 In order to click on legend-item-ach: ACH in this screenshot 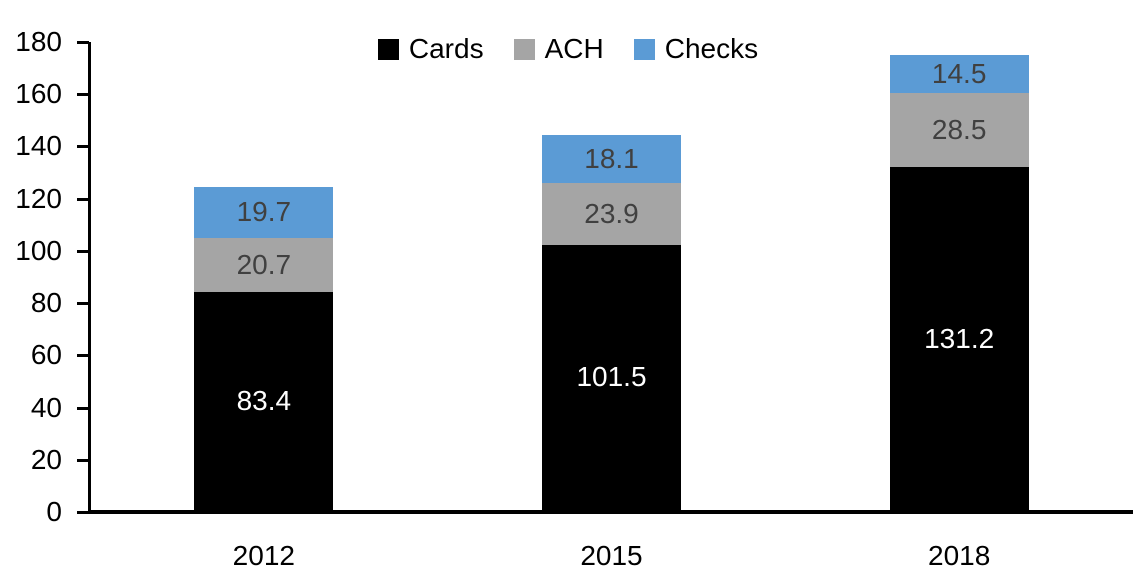, I will do `click(558, 49)`.